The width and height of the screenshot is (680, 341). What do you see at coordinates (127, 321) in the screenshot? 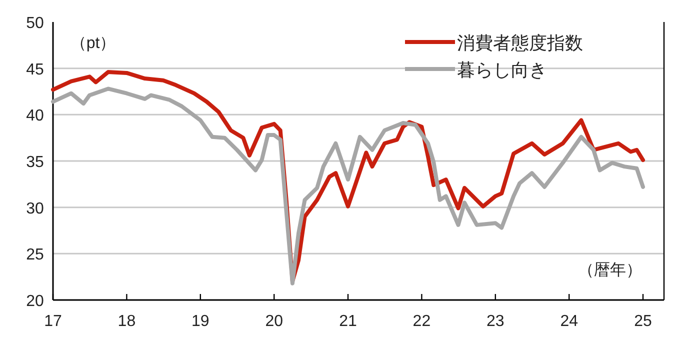
I see `x-tick-label: 18` at bounding box center [127, 321].